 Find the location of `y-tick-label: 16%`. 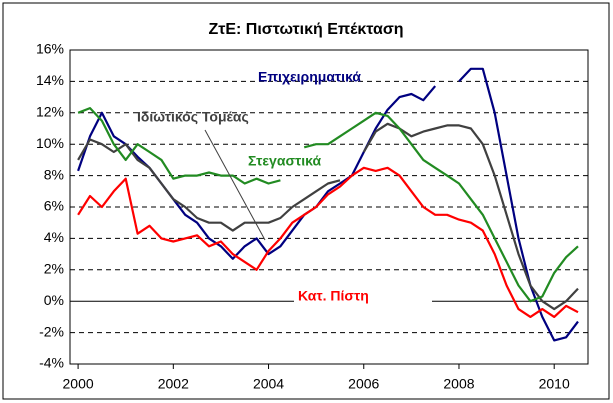

y-tick-label: 16% is located at coordinates (50, 49).